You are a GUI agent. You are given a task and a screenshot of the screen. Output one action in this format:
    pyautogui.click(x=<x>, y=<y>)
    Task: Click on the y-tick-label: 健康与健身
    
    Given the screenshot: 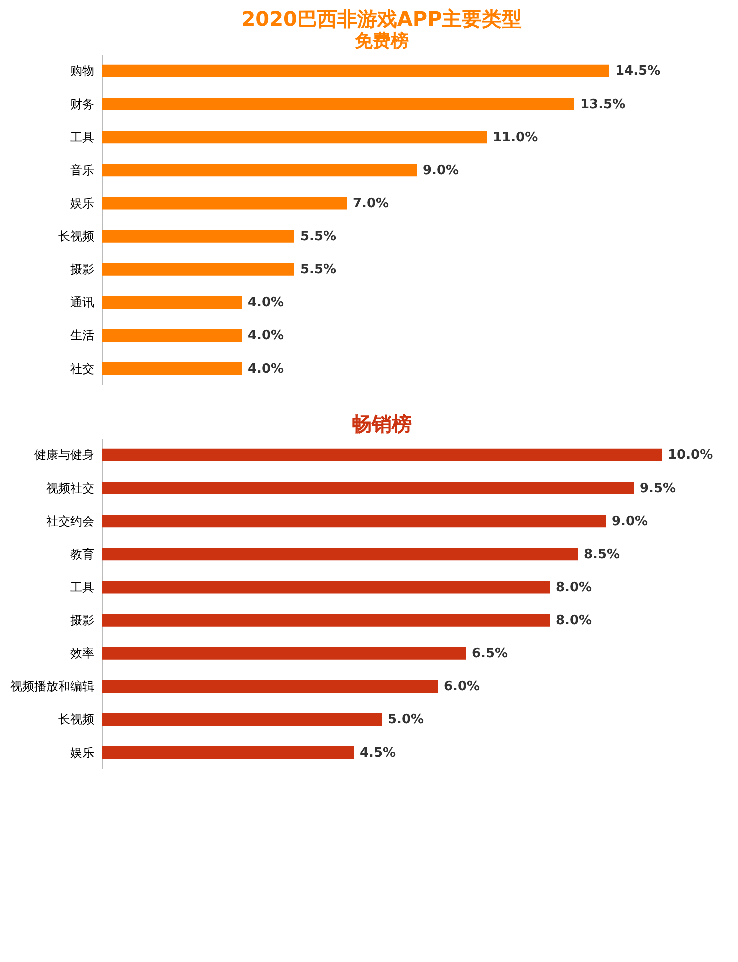 What is the action you would take?
    pyautogui.click(x=64, y=455)
    